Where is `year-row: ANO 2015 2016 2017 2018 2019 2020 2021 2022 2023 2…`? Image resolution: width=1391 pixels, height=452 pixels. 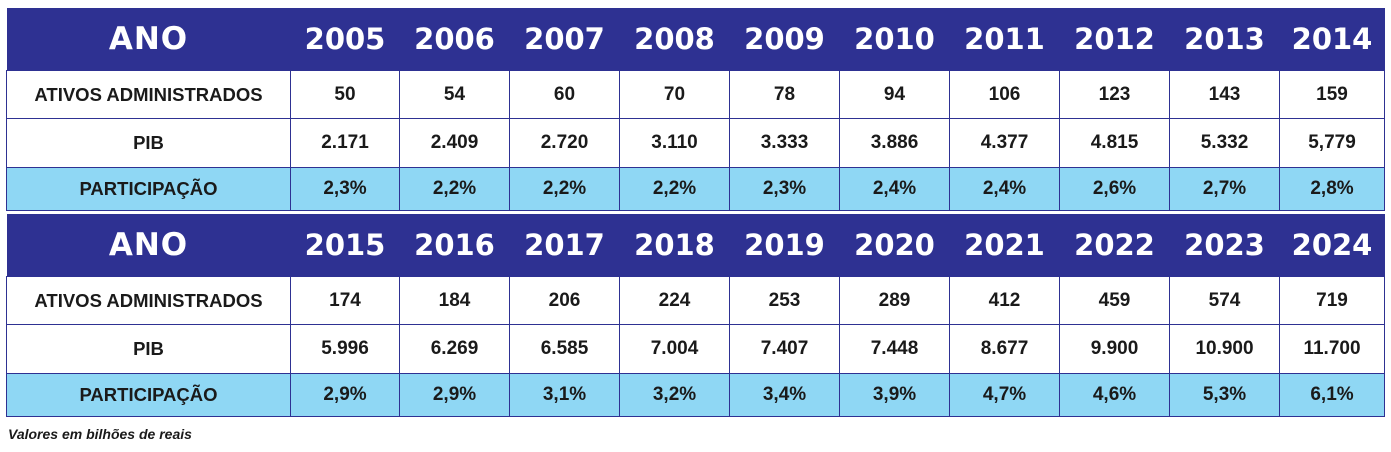
year-row: ANO 2015 2016 2017 2018 2019 2020 2021 2022 2023 2… is located at coordinates (695, 245).